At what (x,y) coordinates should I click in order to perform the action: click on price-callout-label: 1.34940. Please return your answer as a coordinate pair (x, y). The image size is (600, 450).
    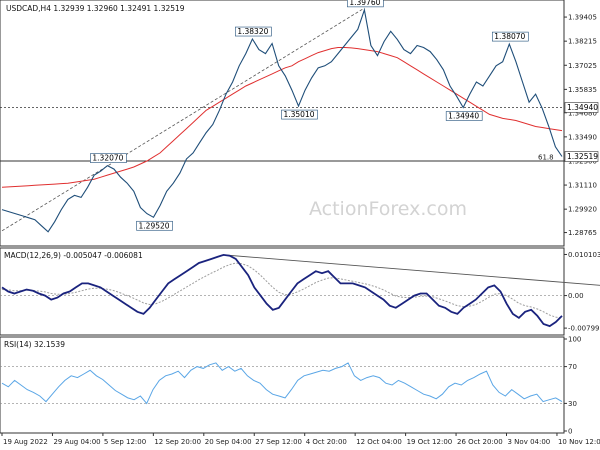
    Looking at the image, I should click on (463, 115).